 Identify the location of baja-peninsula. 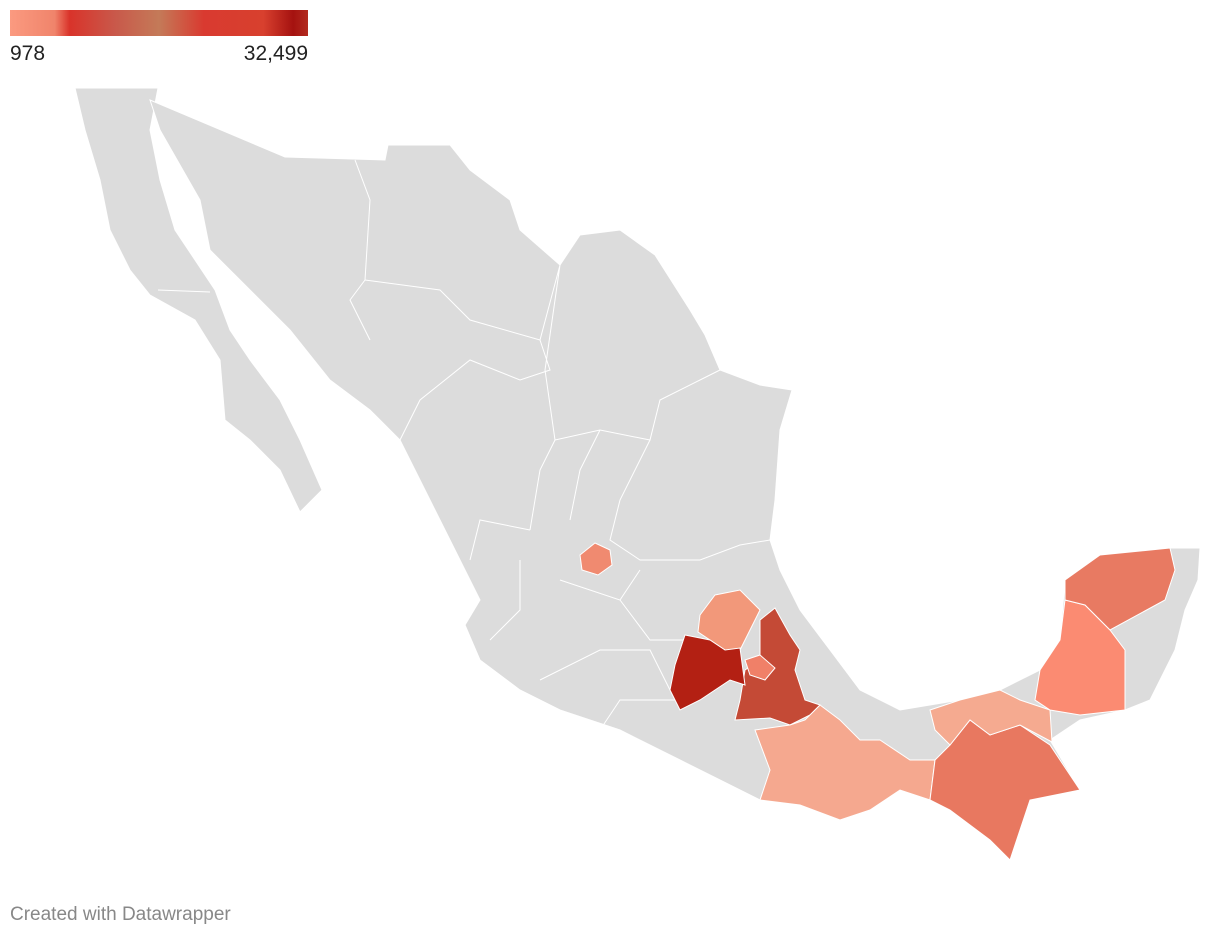
(198, 300).